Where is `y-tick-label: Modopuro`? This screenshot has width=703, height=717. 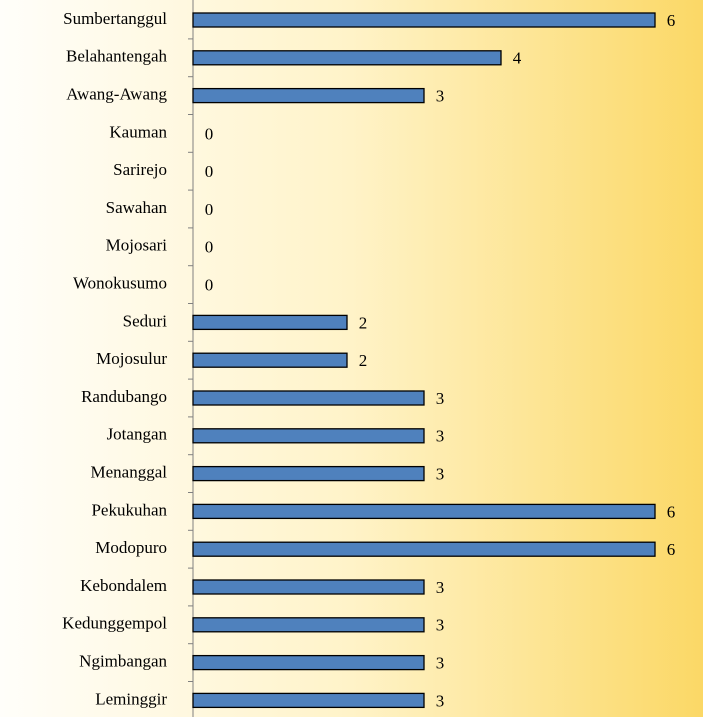
y-tick-label: Modopuro is located at coordinates (131, 547).